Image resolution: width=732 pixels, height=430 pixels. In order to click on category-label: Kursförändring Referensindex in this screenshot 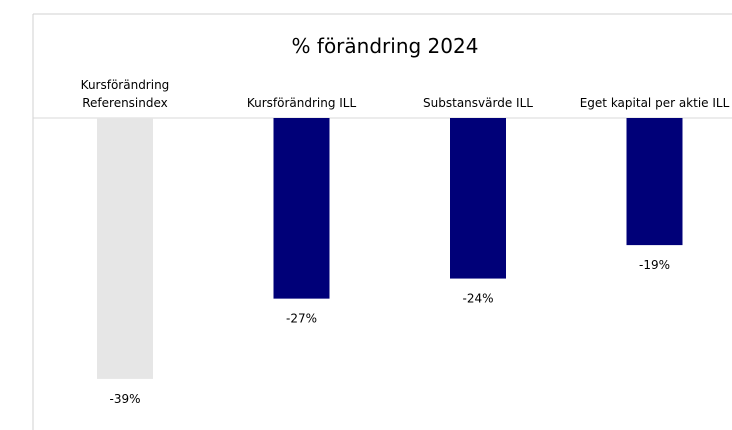, I will do `click(125, 94)`.